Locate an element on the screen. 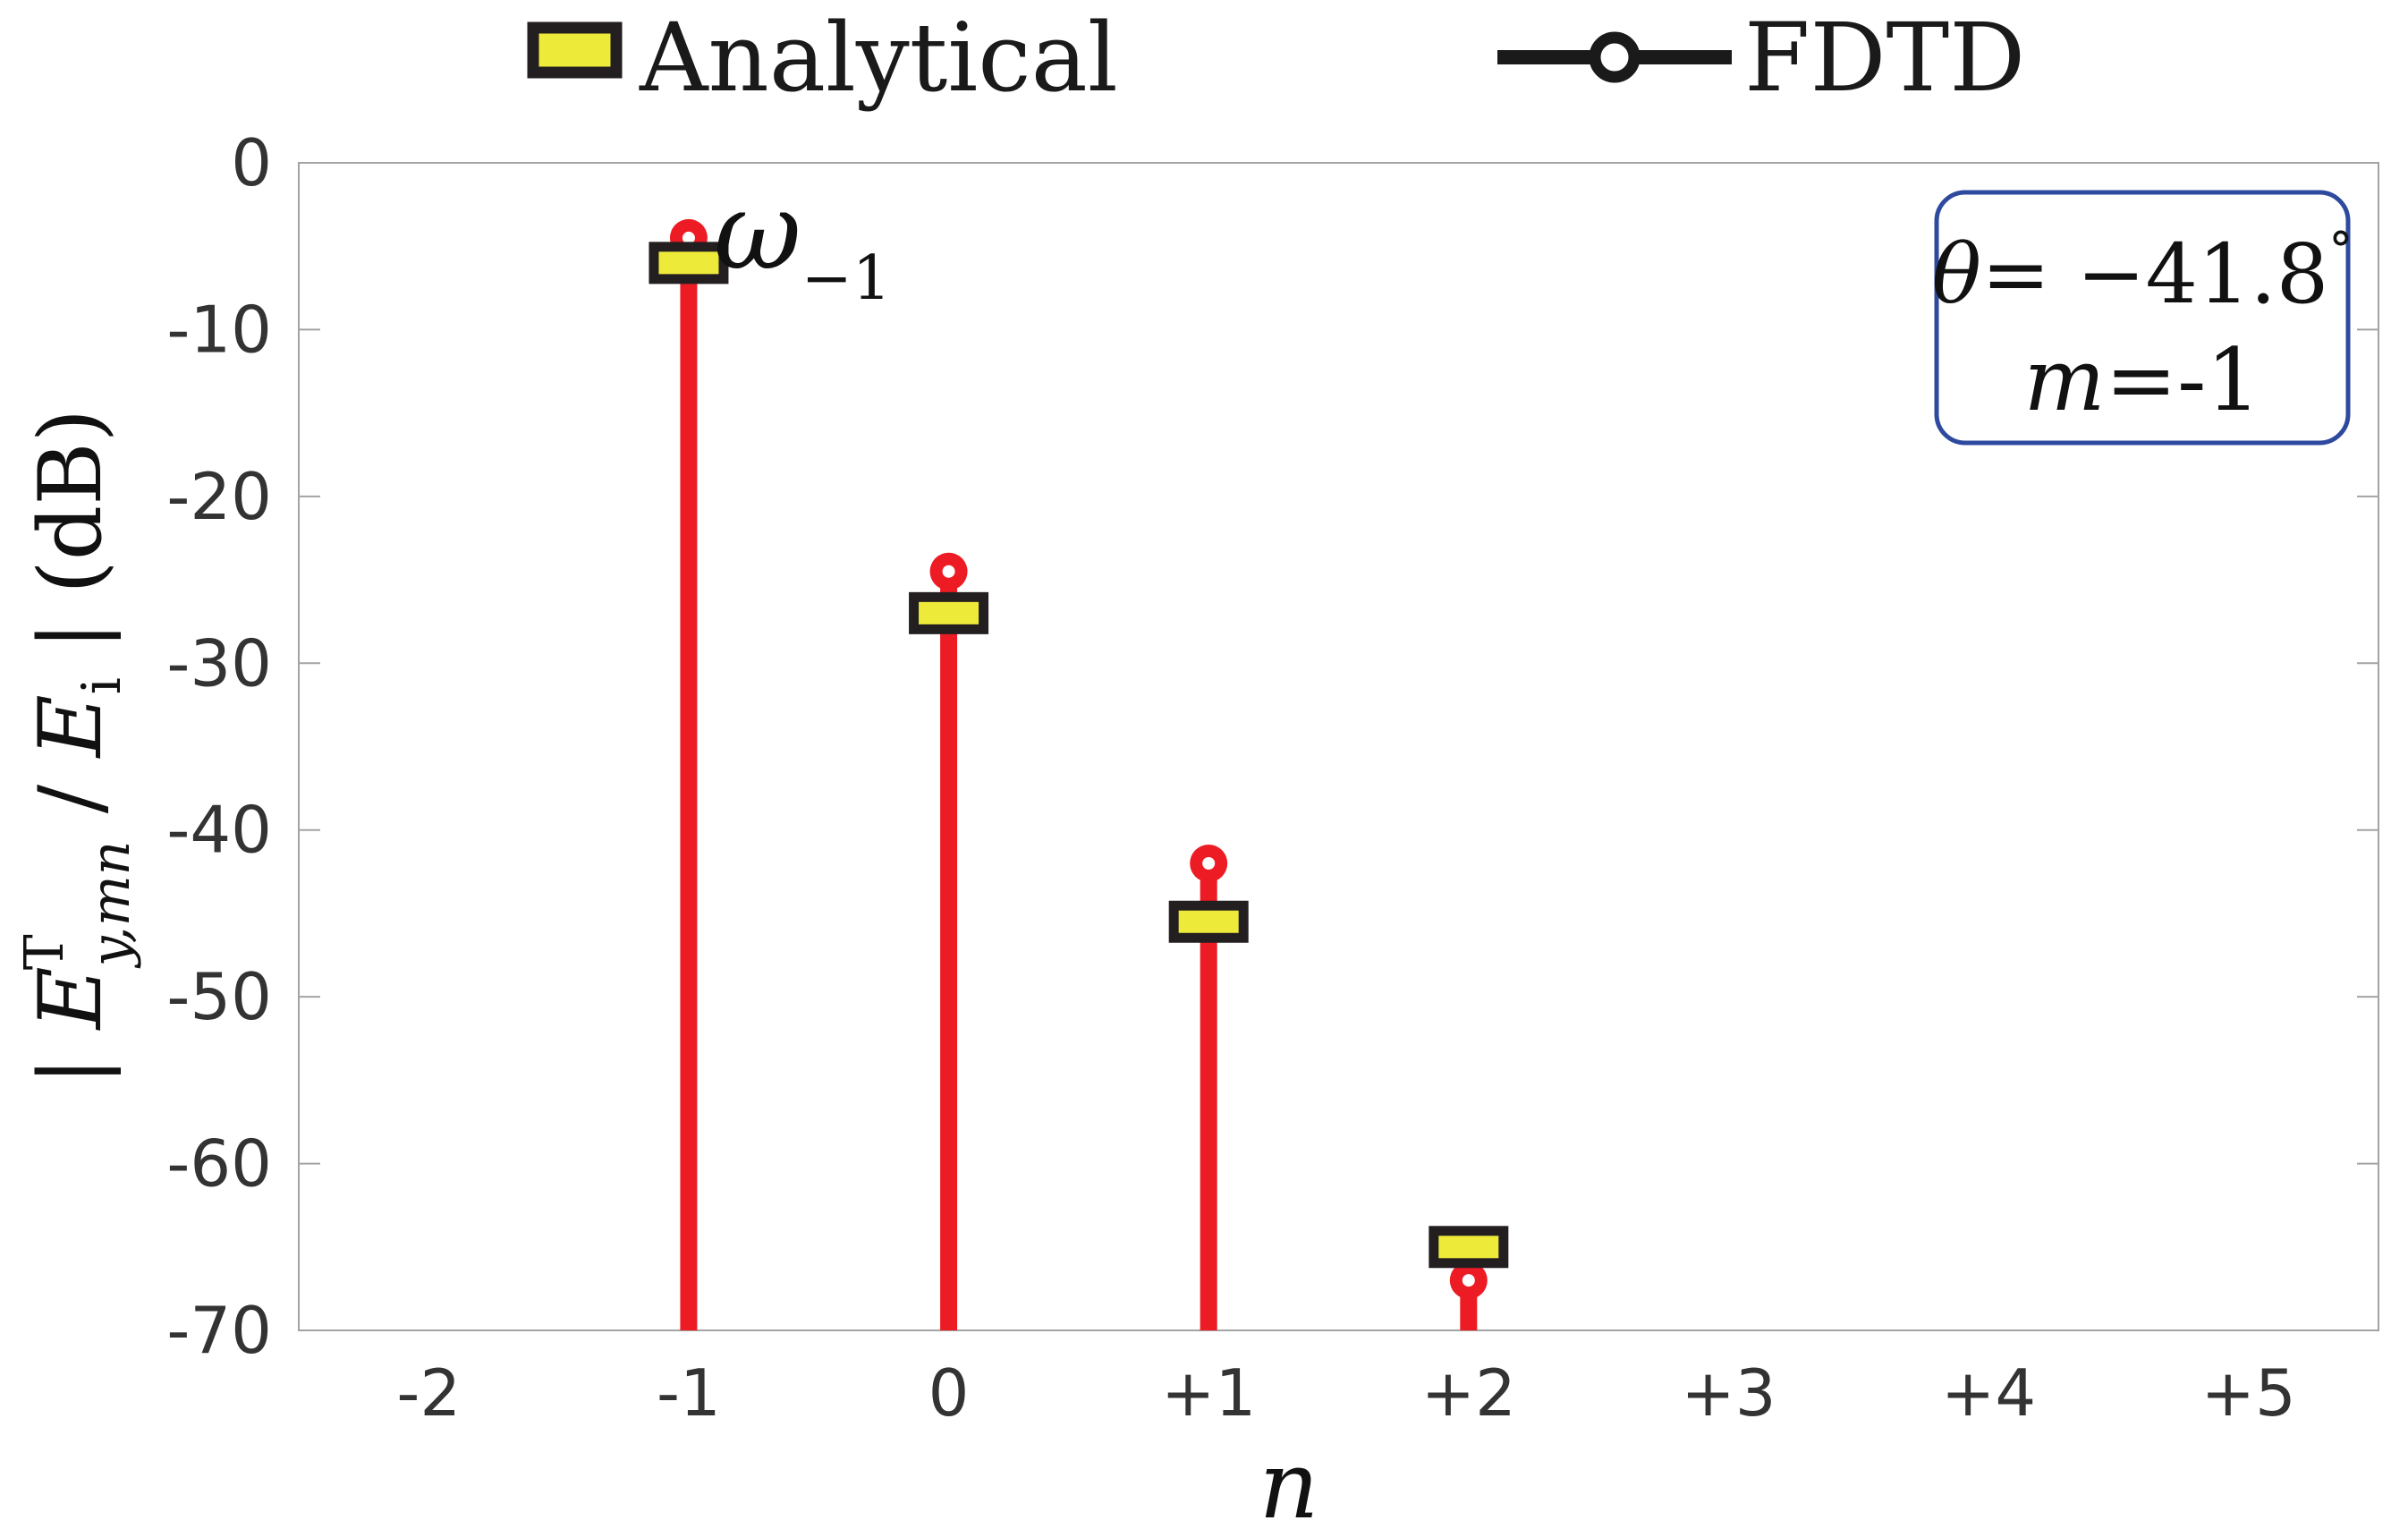  info-box-border is located at coordinates (2143, 318).